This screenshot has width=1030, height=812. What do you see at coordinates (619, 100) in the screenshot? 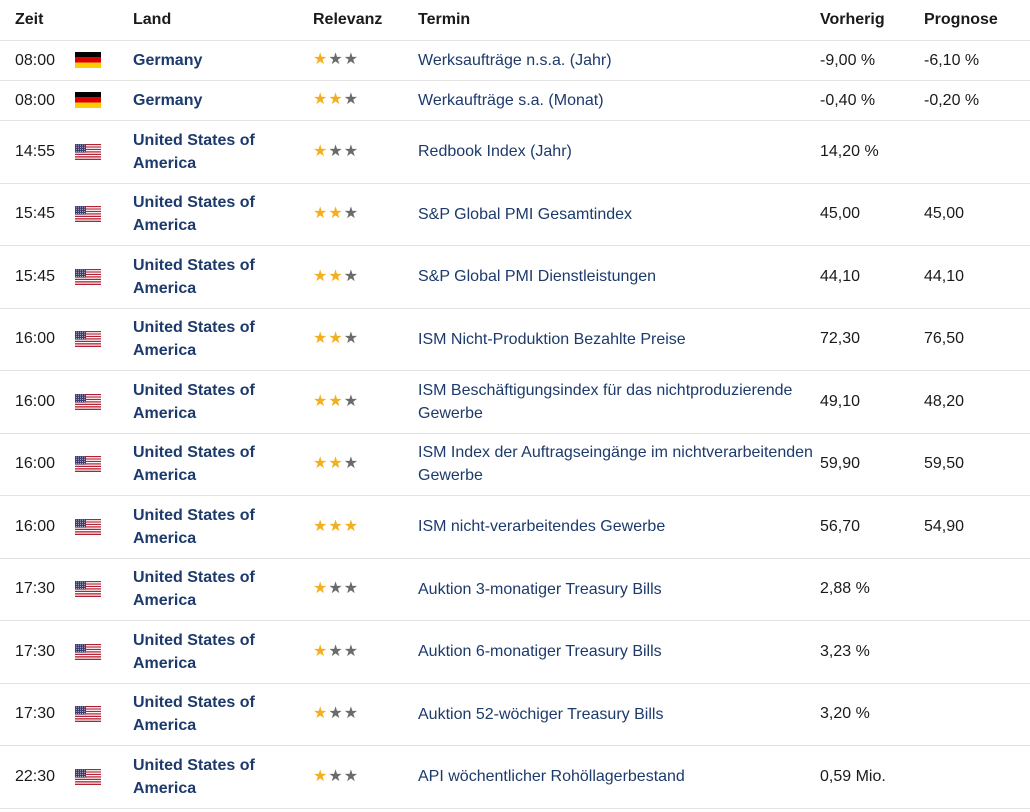
I see `event-link: Werkaufträge s.a. (Monat)` at bounding box center [619, 100].